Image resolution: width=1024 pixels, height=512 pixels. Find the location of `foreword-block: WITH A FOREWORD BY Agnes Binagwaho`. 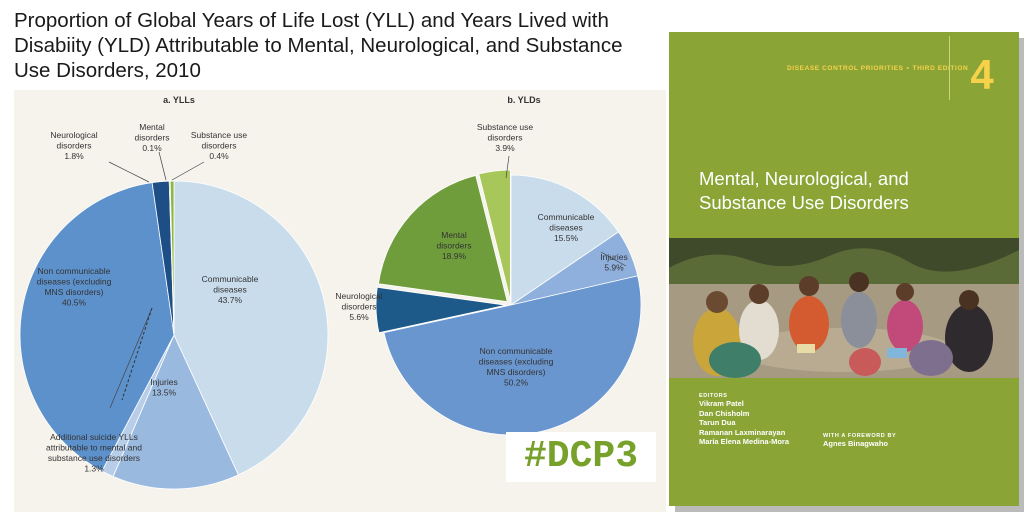

foreword-block: WITH A FOREWORD BY Agnes Binagwaho is located at coordinates (859, 441).